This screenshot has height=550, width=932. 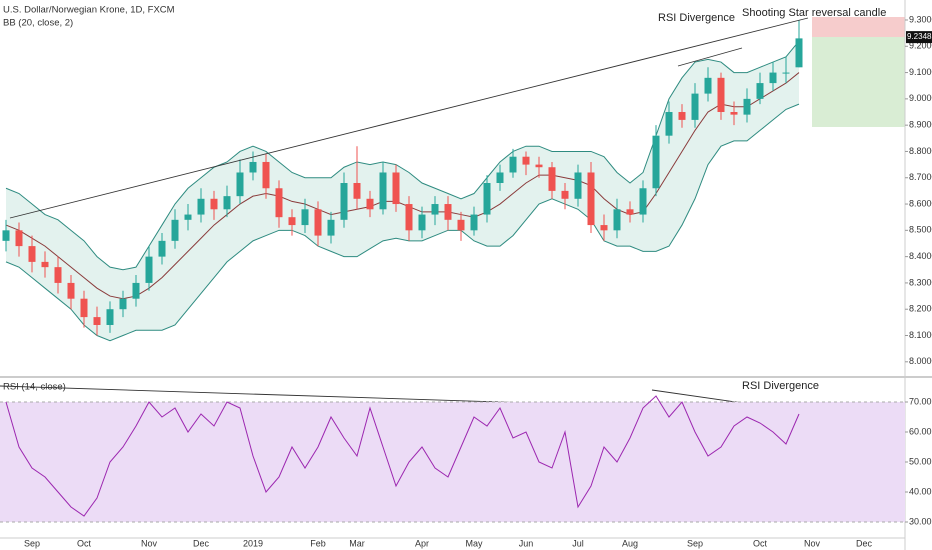 I want to click on y-tick-label: 9.10000, so click(x=920, y=72).